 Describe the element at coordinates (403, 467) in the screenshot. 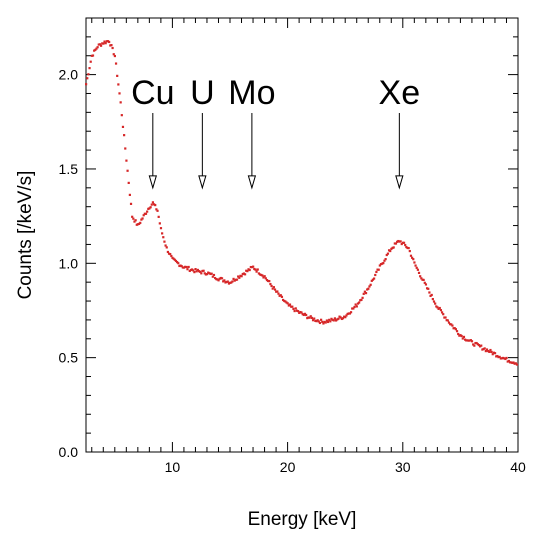

I see `x-tick-label: 30` at that location.